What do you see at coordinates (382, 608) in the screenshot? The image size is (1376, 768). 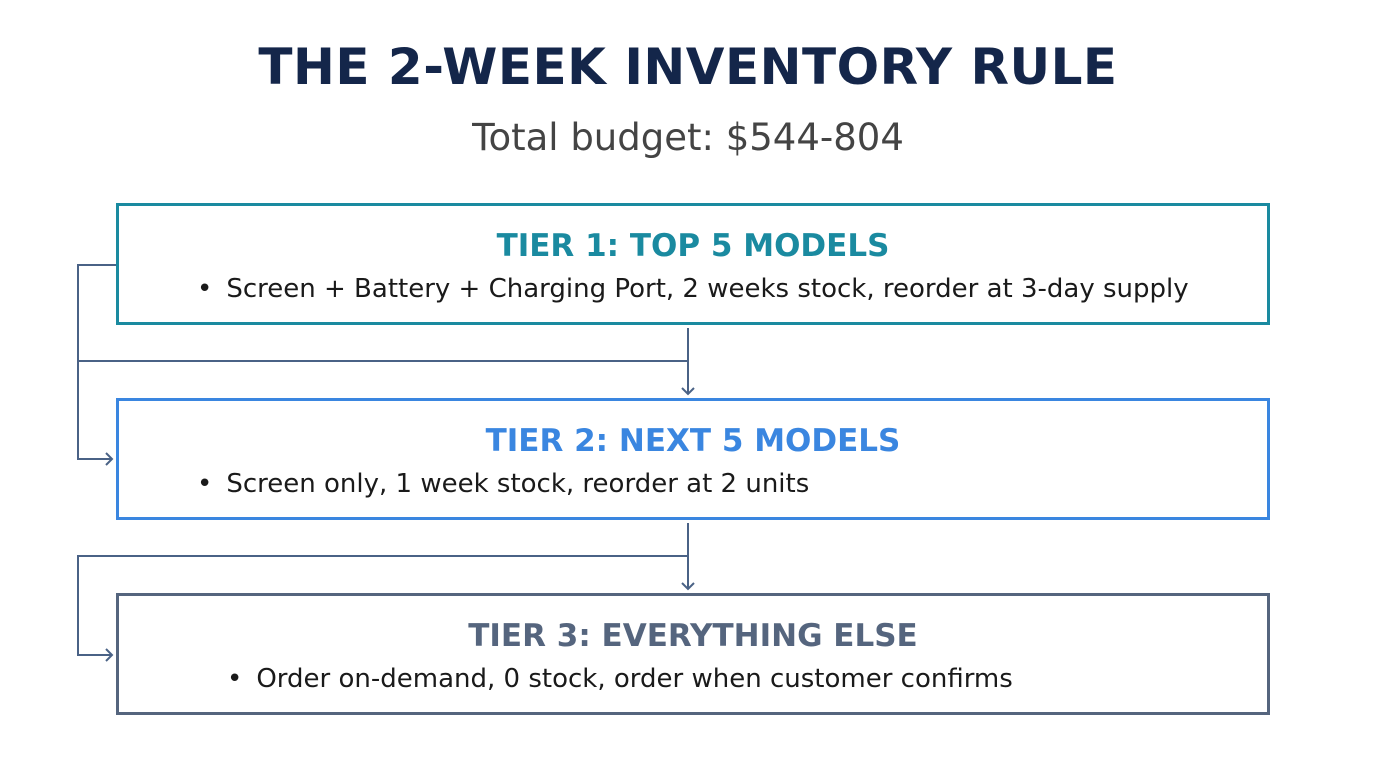 I see `connector-tier2-tier3-left` at bounding box center [382, 608].